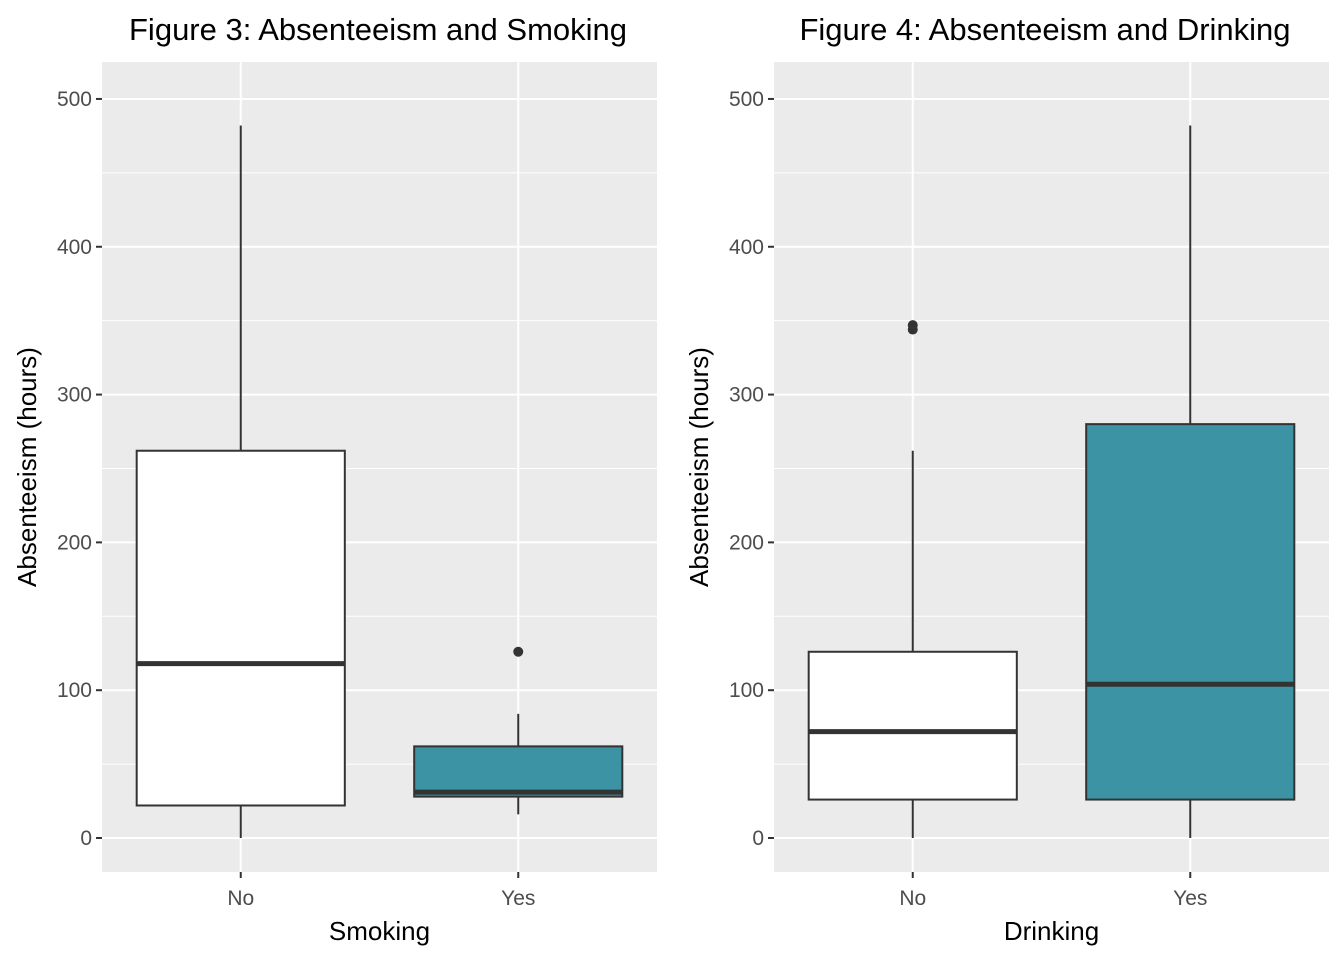 The height and width of the screenshot is (960, 1344). I want to click on chart-title: Figure 3: Absenteeism and Smoking, so click(378, 29).